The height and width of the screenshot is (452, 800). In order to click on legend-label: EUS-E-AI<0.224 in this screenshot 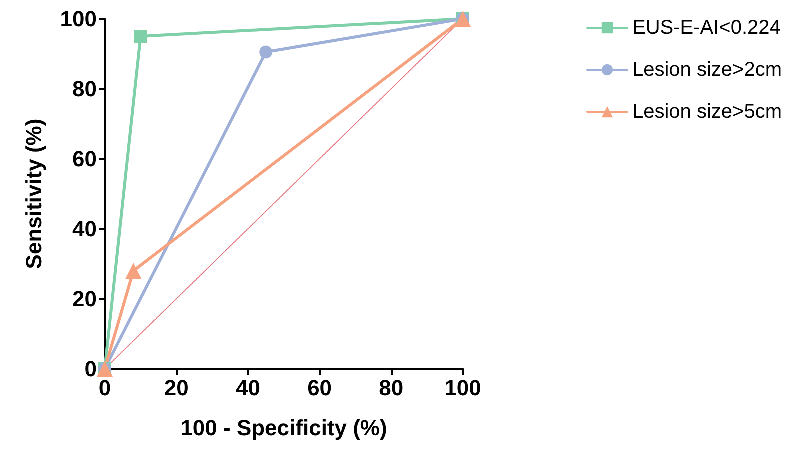, I will do `click(706, 28)`.